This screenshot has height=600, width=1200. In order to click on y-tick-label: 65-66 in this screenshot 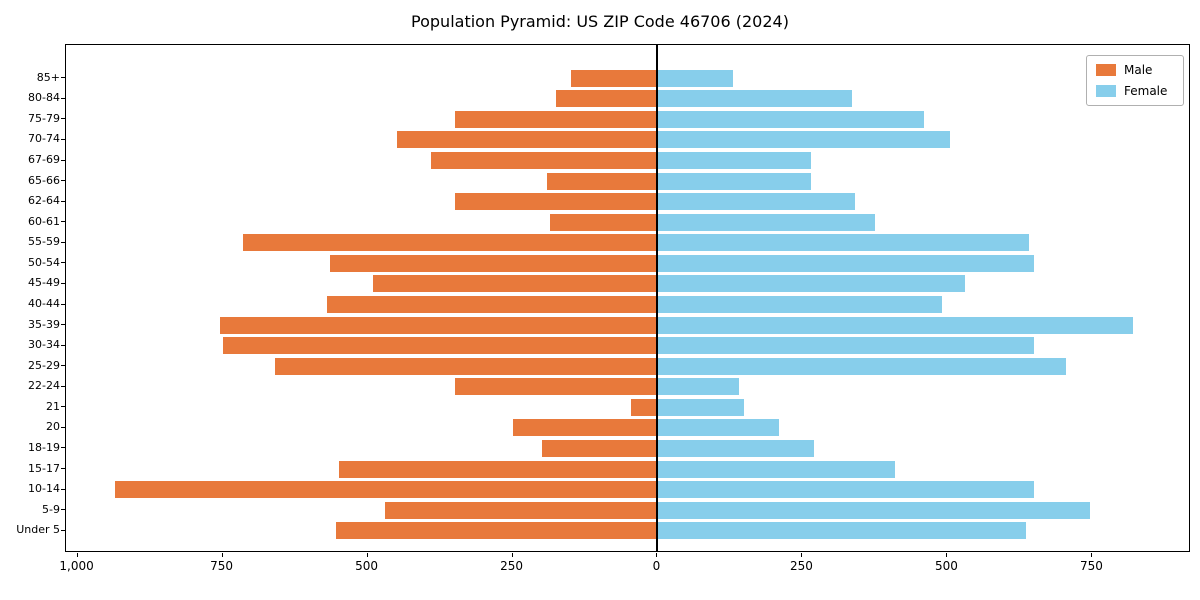, I will do `click(44, 180)`.